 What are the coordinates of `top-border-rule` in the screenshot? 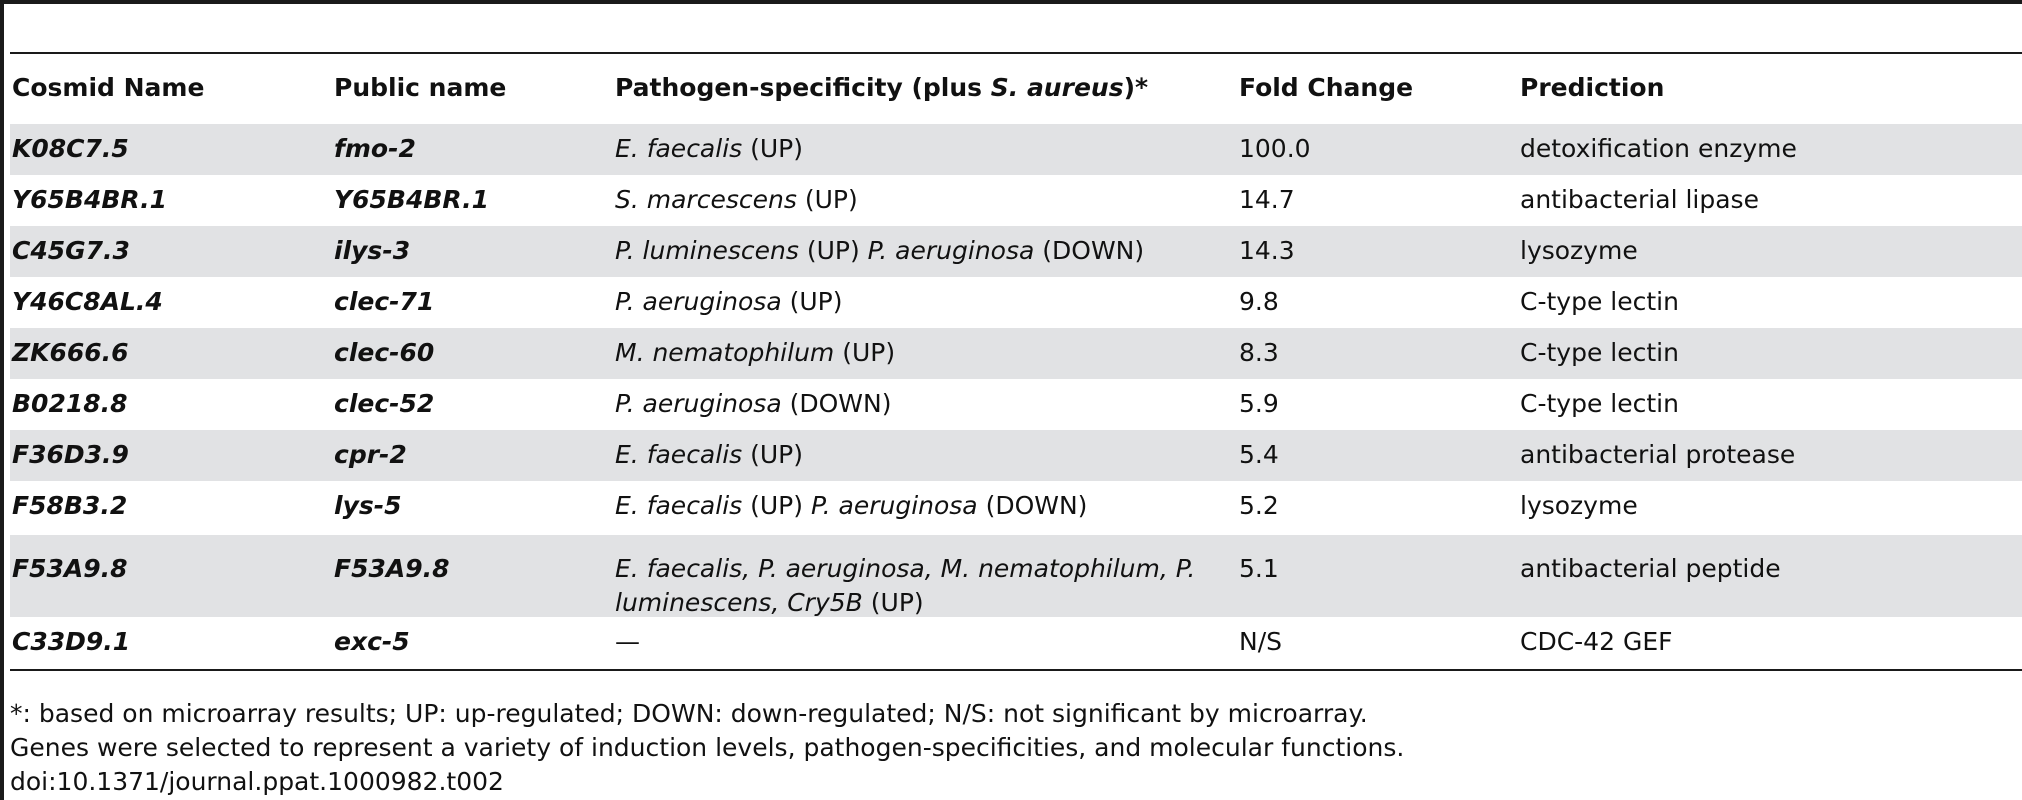 It's located at (1011, 2).